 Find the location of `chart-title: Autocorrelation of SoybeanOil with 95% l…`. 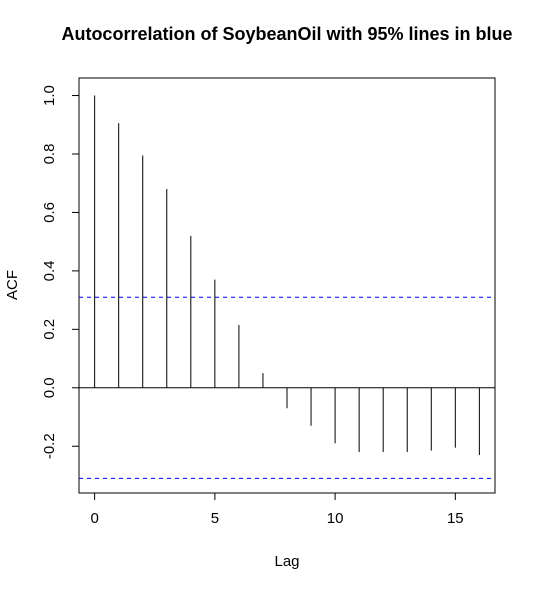

chart-title: Autocorrelation of SoybeanOil with 95% l… is located at coordinates (286, 34).